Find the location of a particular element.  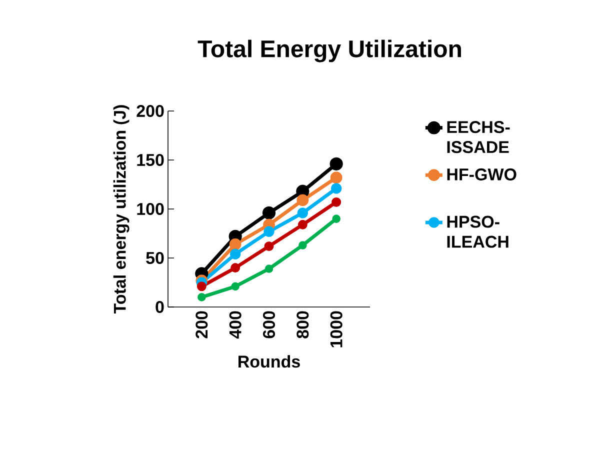

legend-label: HPSO-ILEACH is located at coordinates (477, 232).